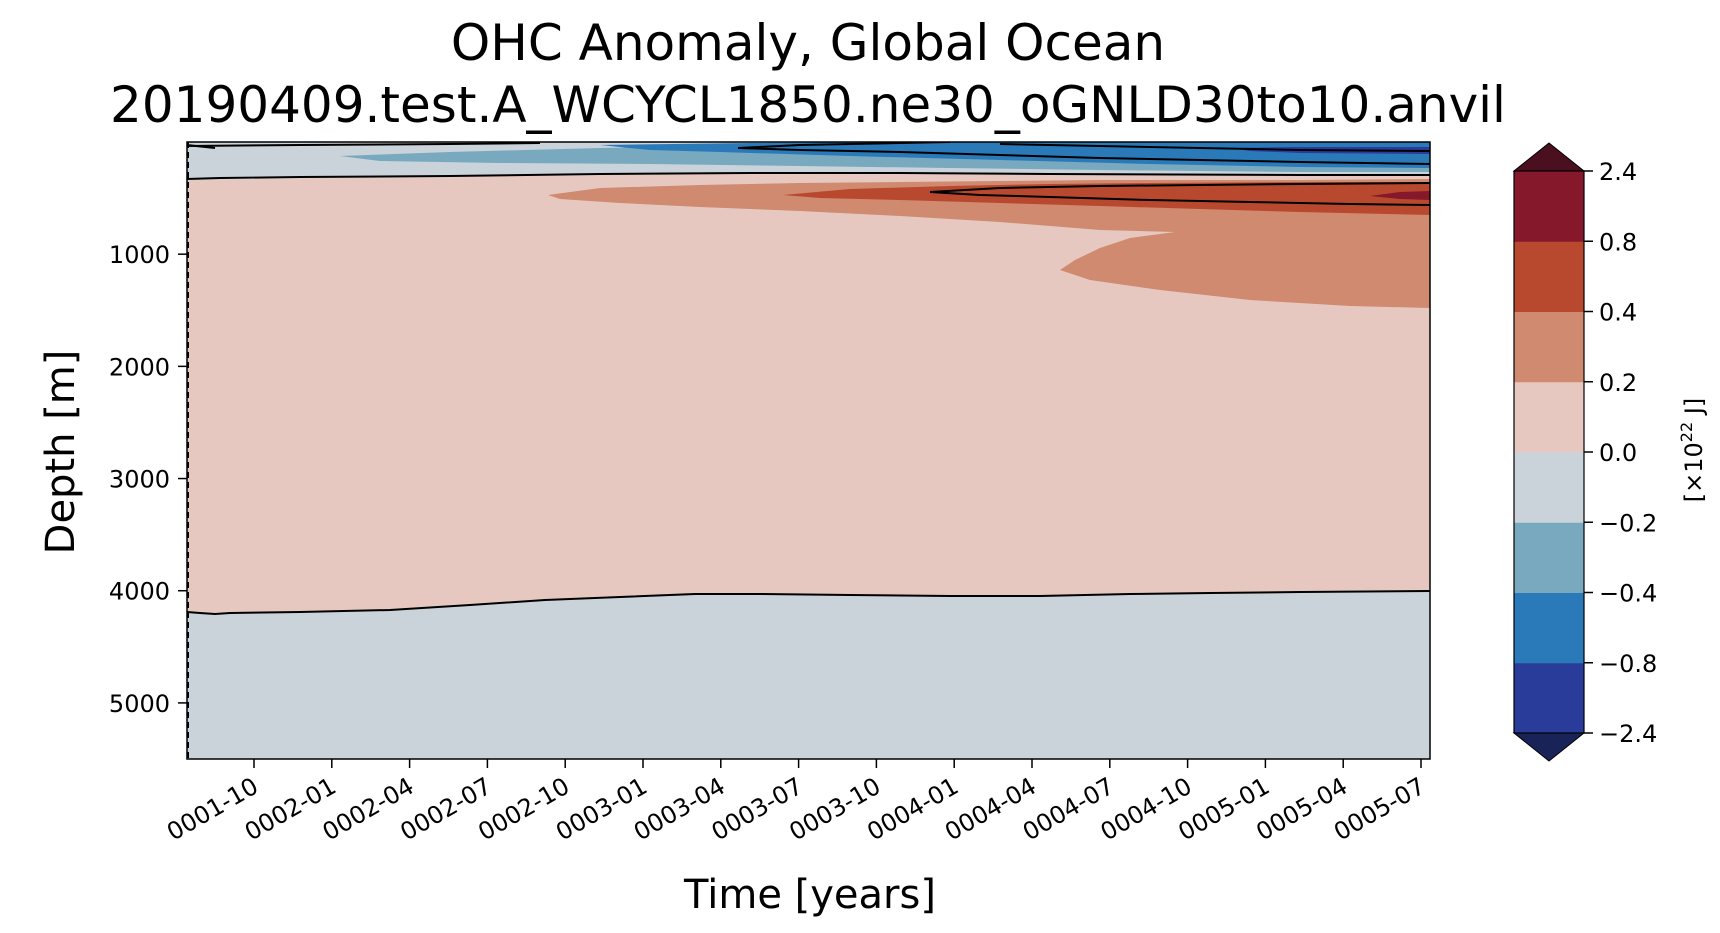 The width and height of the screenshot is (1720, 933). What do you see at coordinates (1628, 594) in the screenshot?
I see `colorbar-tick-label: −0.4` at bounding box center [1628, 594].